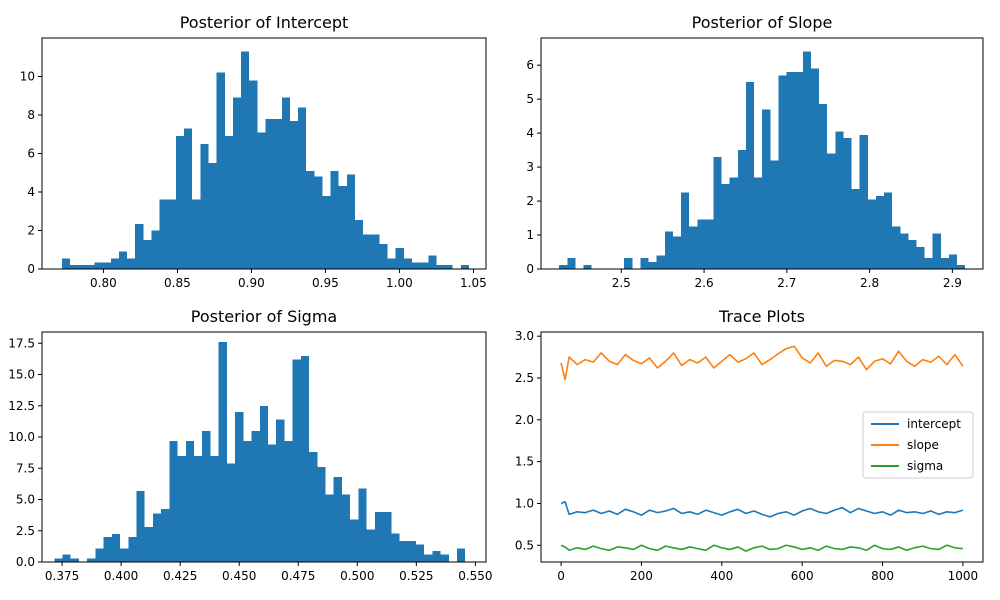 This screenshot has height=600, width=1000. What do you see at coordinates (530, 99) in the screenshot?
I see `y-tick-label: 5` at bounding box center [530, 99].